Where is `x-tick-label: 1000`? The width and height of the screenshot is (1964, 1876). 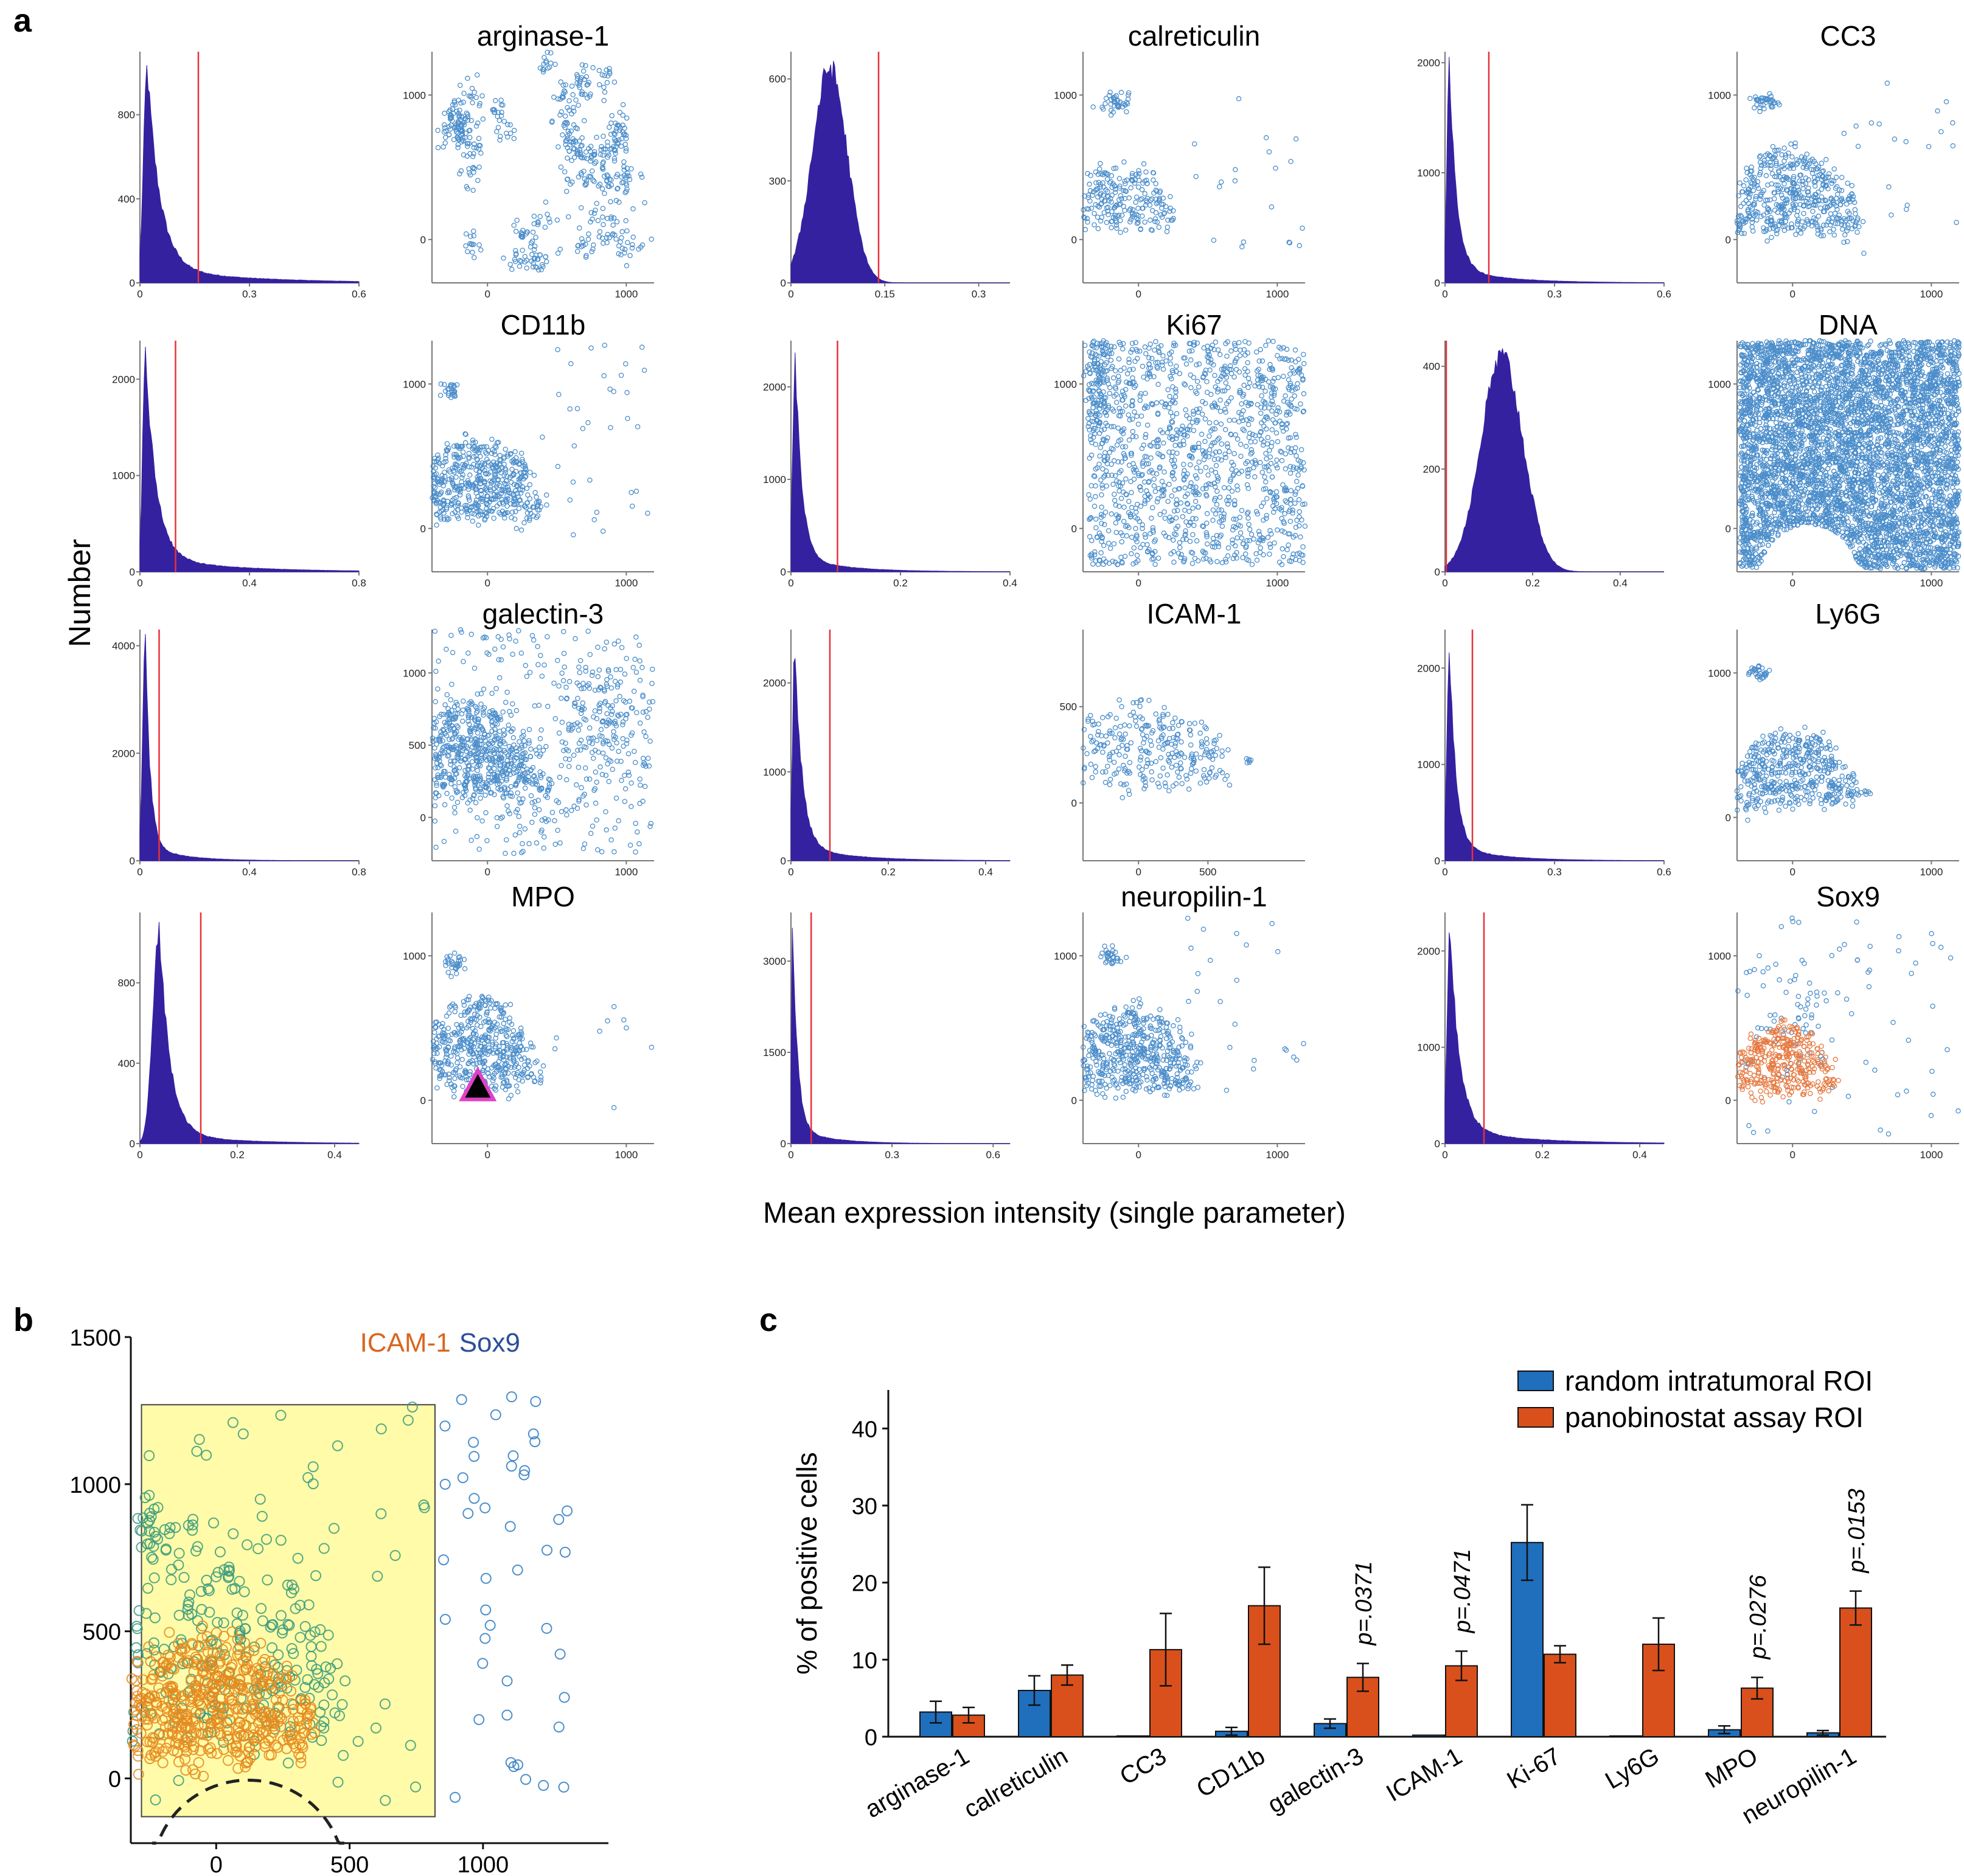
x-tick-label: 1000 is located at coordinates (1277, 583).